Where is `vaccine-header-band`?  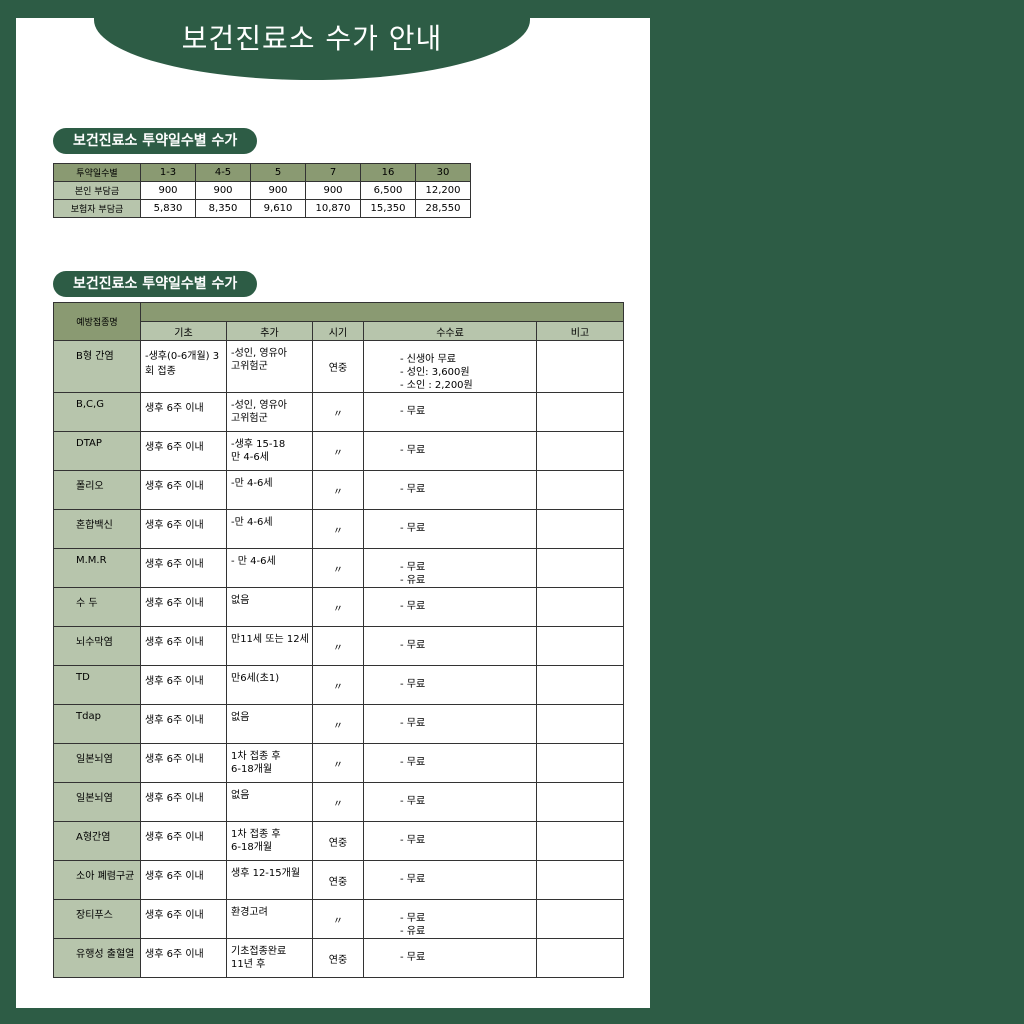 vaccine-header-band is located at coordinates (382, 312).